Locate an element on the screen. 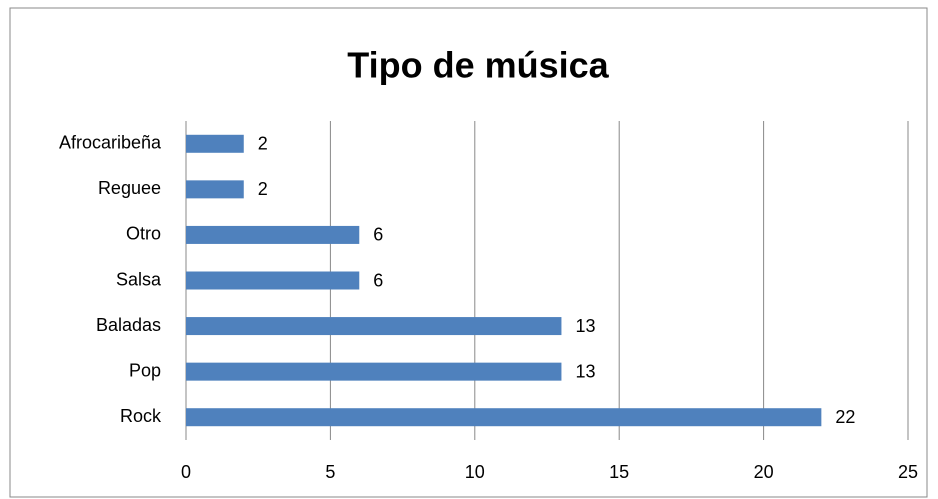 This screenshot has height=499, width=938. x-tick-label: 0 is located at coordinates (186, 472).